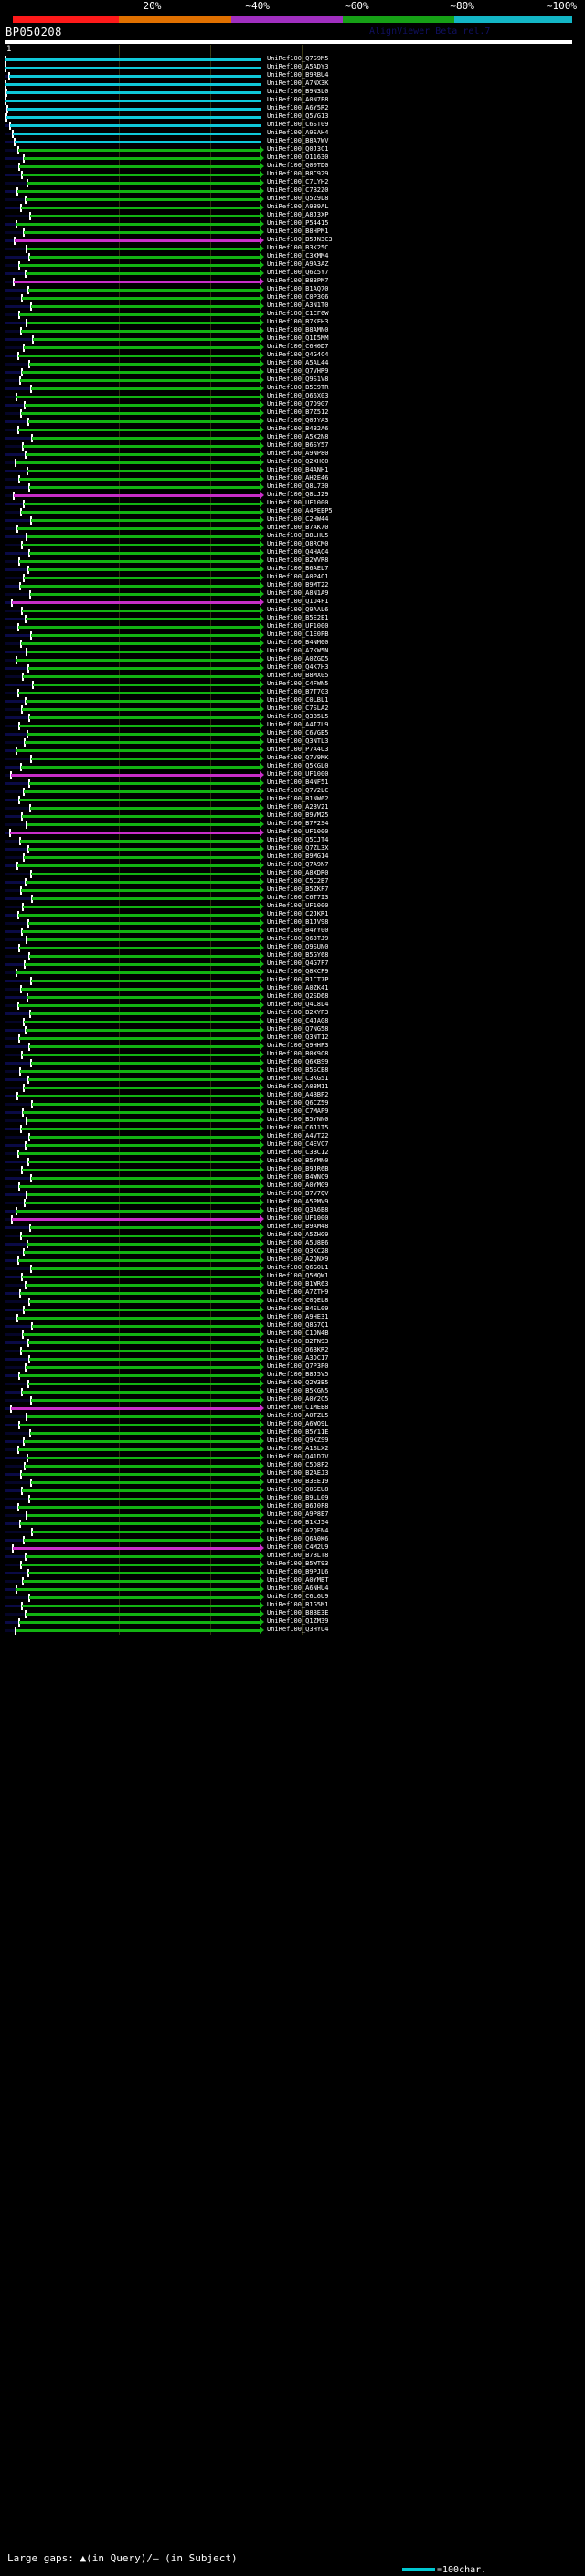 Image resolution: width=585 pixels, height=2576 pixels. What do you see at coordinates (293, 610) in the screenshot?
I see `alignment-row: UniRef100_Q9AAL6` at bounding box center [293, 610].